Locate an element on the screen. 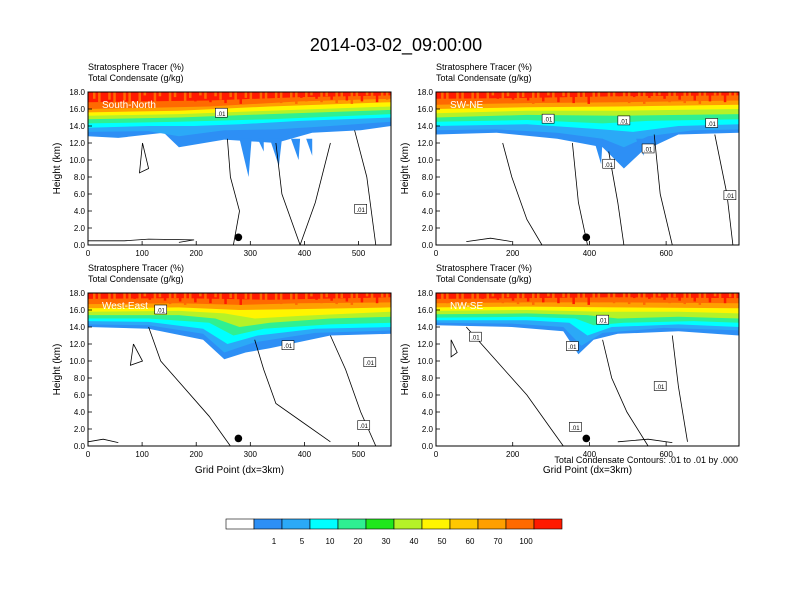 Image resolution: width=792 pixels, height=612 pixels. colorbar-label: 1 is located at coordinates (274, 541).